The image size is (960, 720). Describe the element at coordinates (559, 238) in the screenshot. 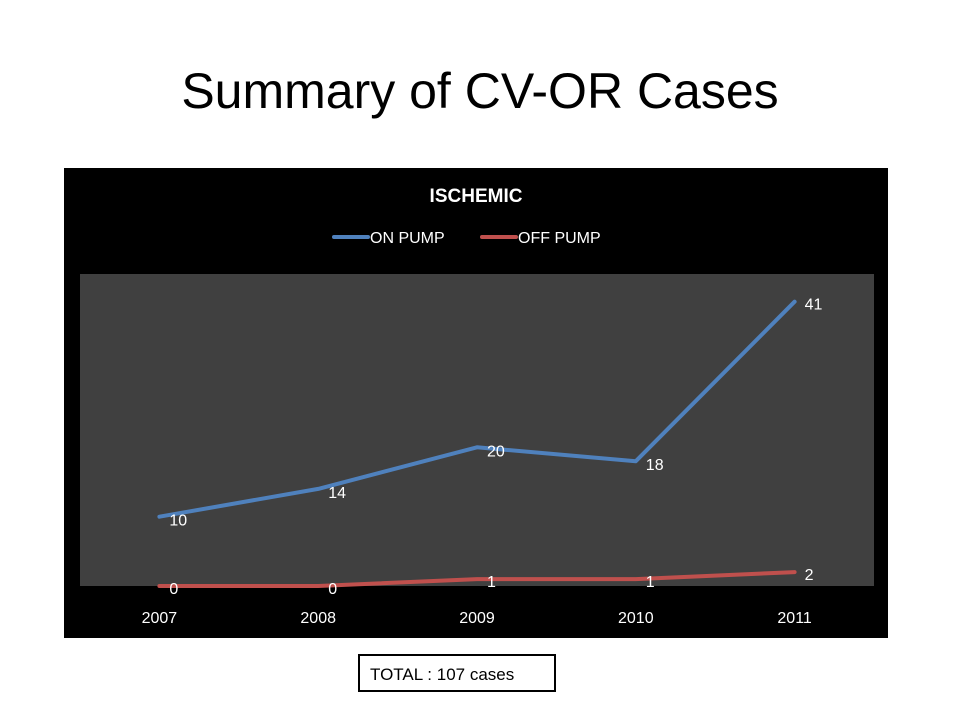

I see `legend-label: OFF PUMP` at that location.